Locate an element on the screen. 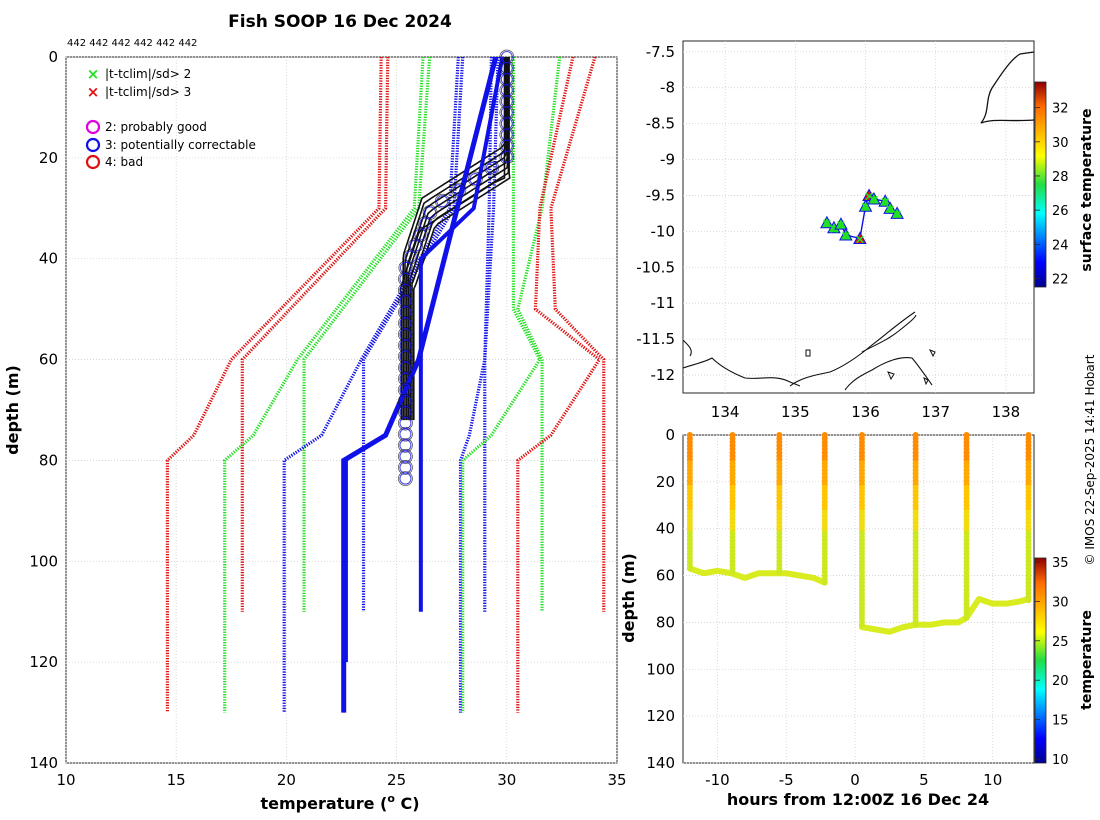 This screenshot has height=820, width=1100. legend-sd3-label: |t-tclim|/sd> 3 is located at coordinates (148, 92).